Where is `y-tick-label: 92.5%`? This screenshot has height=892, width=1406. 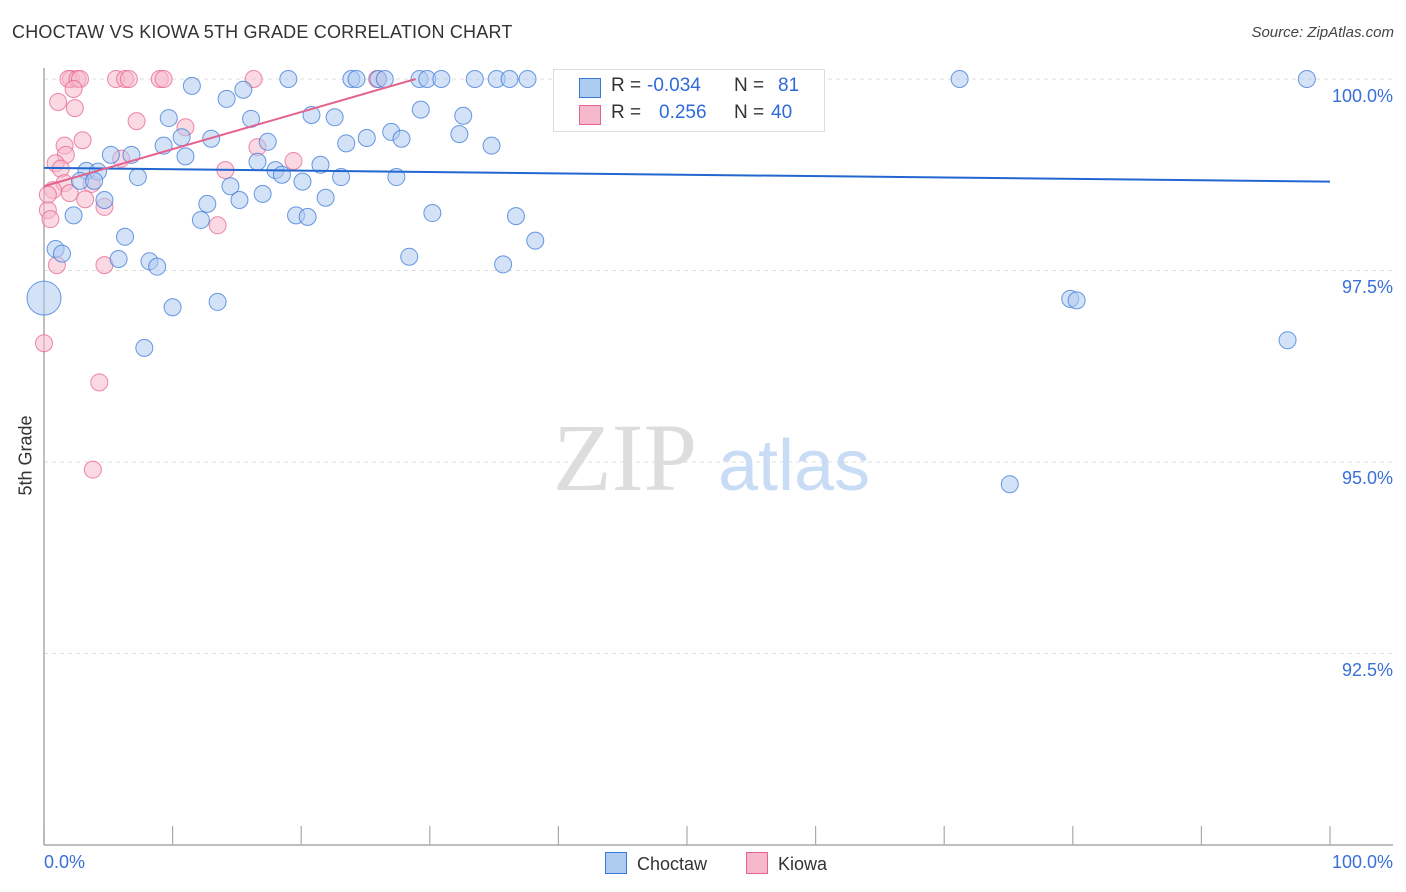
y-tick-label: 92.5% is located at coordinates (1367, 670).